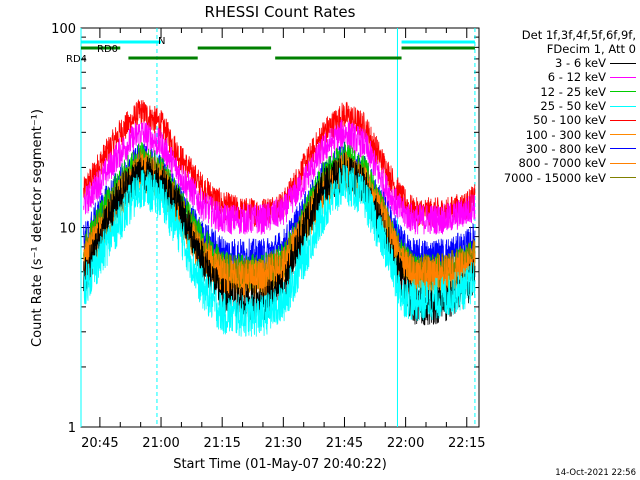 The height and width of the screenshot is (480, 640). What do you see at coordinates (107, 49) in the screenshot?
I see `state-label-rd0: RD0` at bounding box center [107, 49].